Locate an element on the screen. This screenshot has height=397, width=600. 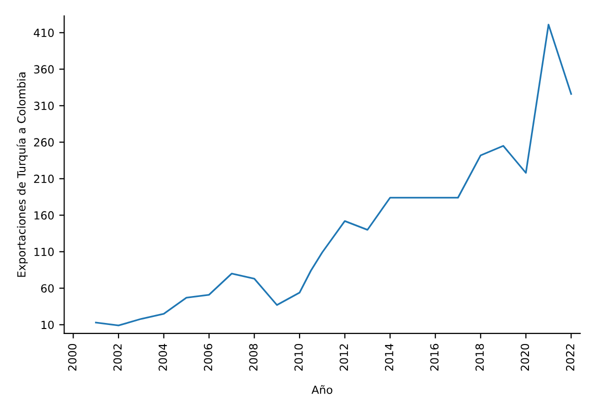
x-tick-label: 2002 is located at coordinates (117, 357).